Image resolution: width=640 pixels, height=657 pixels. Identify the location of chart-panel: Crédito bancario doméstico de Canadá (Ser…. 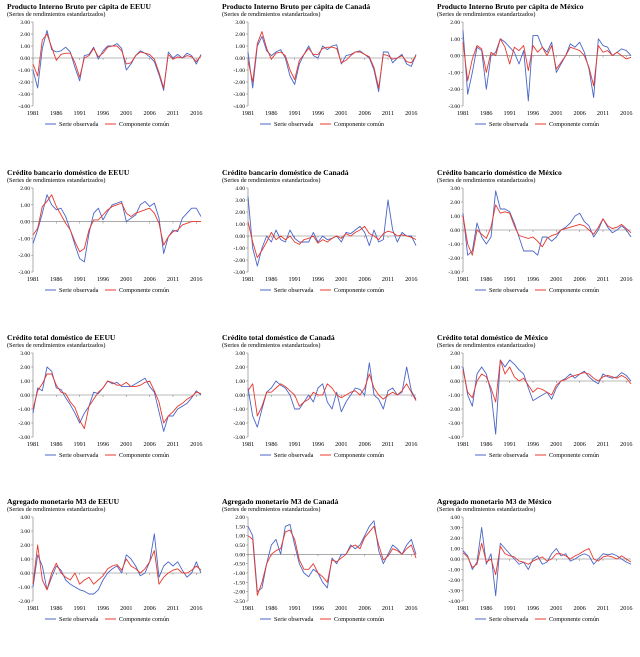
(324, 233).